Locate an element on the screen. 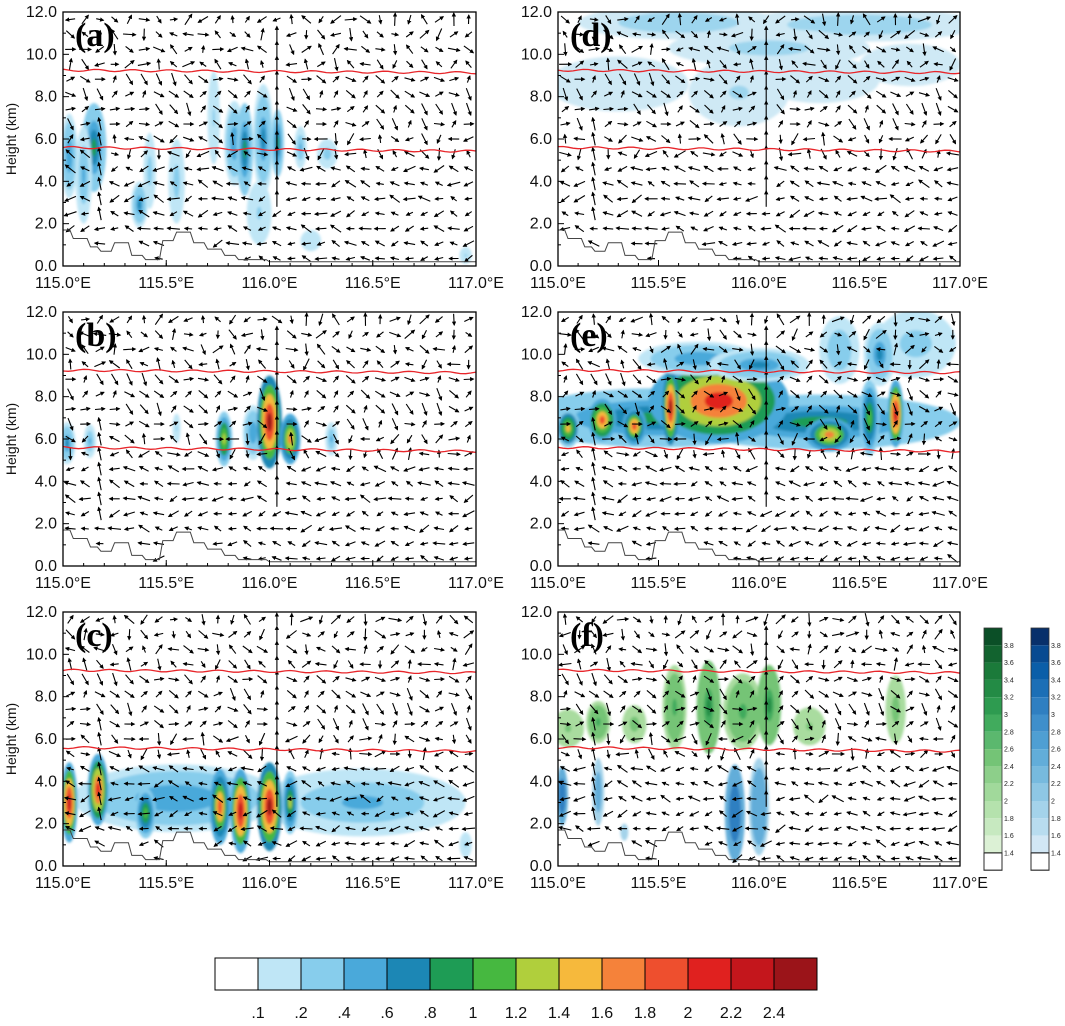  y-tick-label: 4.0 is located at coordinates (46, 481).